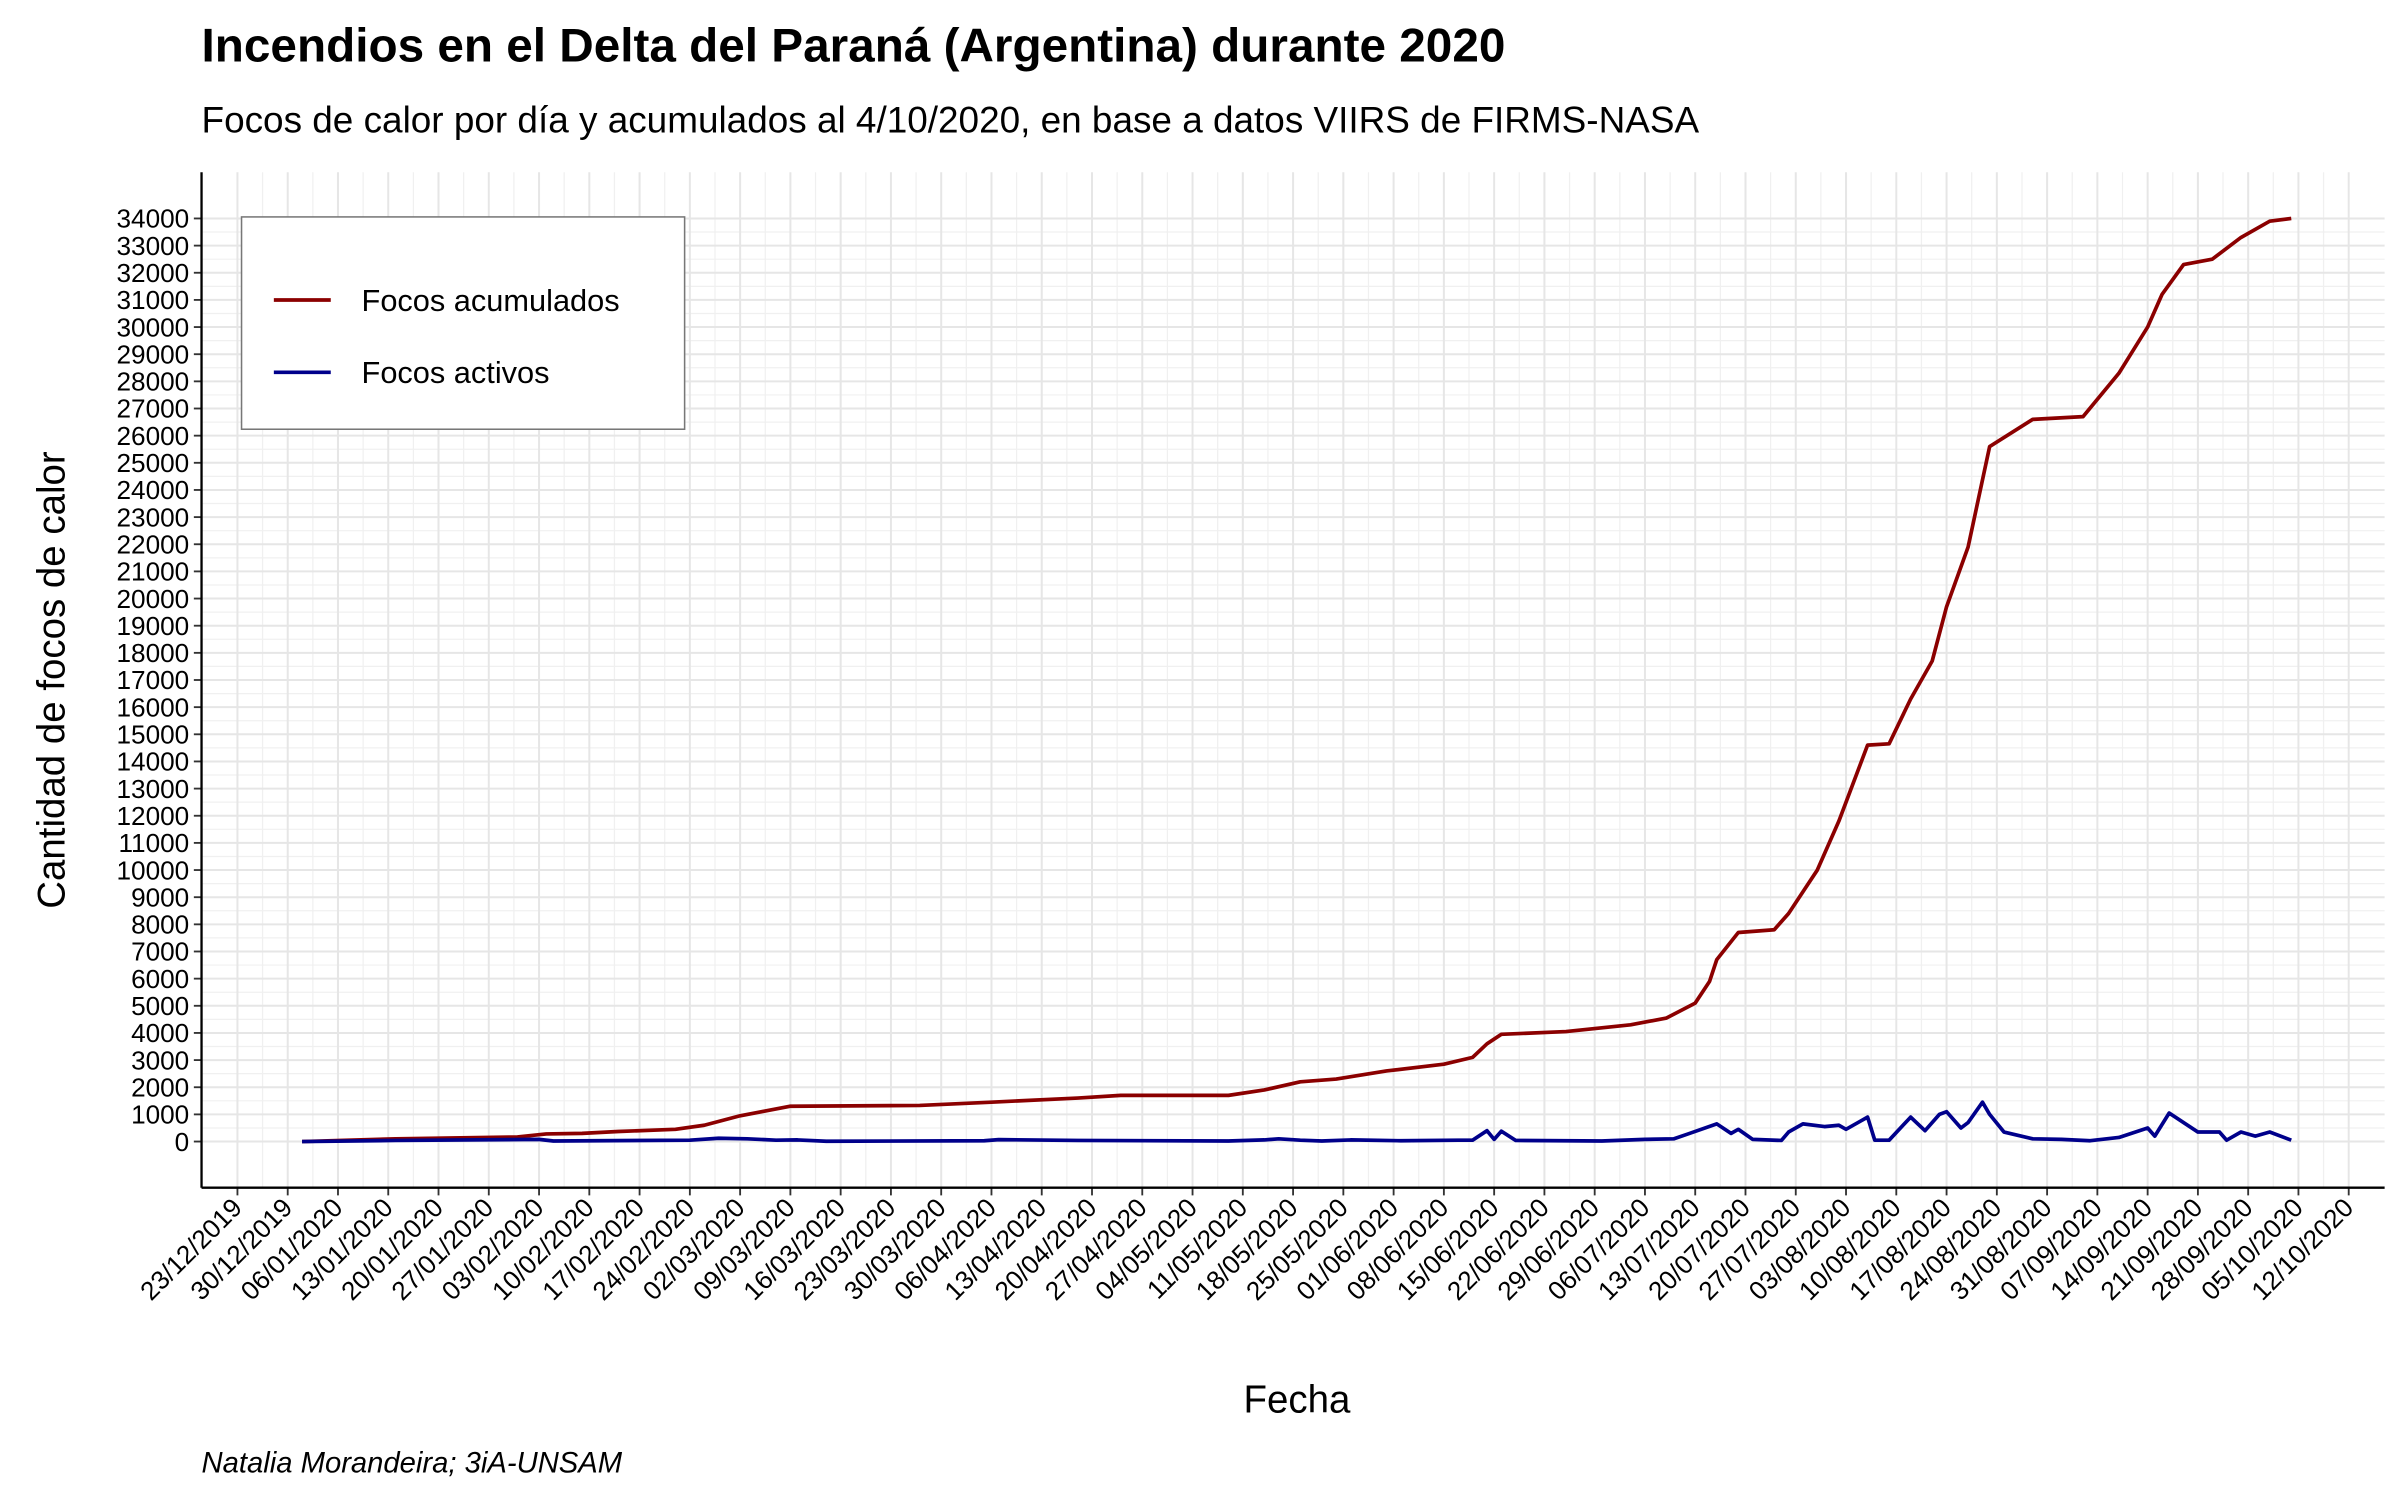 Image resolution: width=2400 pixels, height=1500 pixels. Describe the element at coordinates (153, 626) in the screenshot. I see `y-tick-label: 19000` at that location.